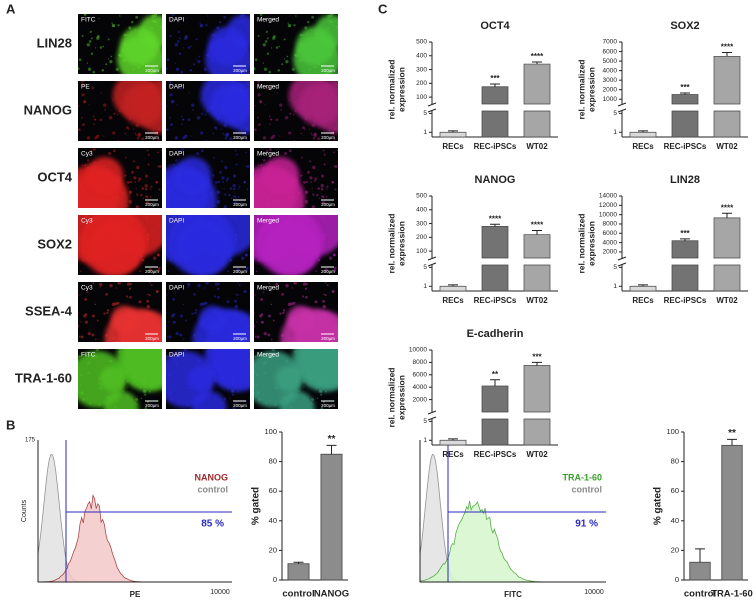 The image size is (756, 611). I want to click on significance: ***, so click(537, 357).